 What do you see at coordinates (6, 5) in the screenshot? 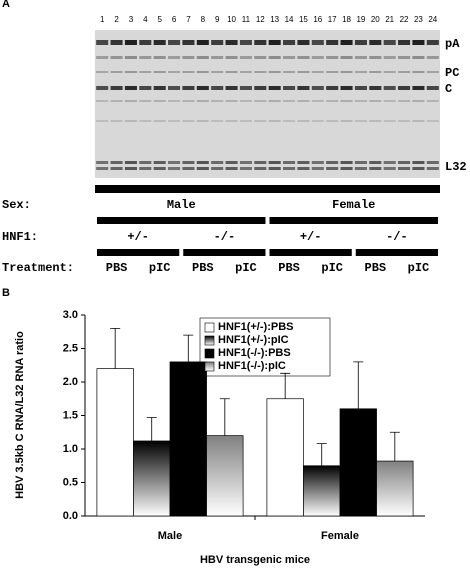
I see `panel-label: A` at bounding box center [6, 5].